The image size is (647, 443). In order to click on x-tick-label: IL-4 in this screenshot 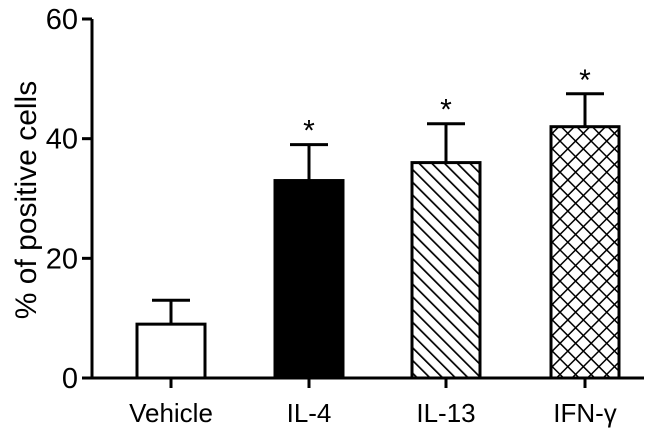, I will do `click(309, 413)`.